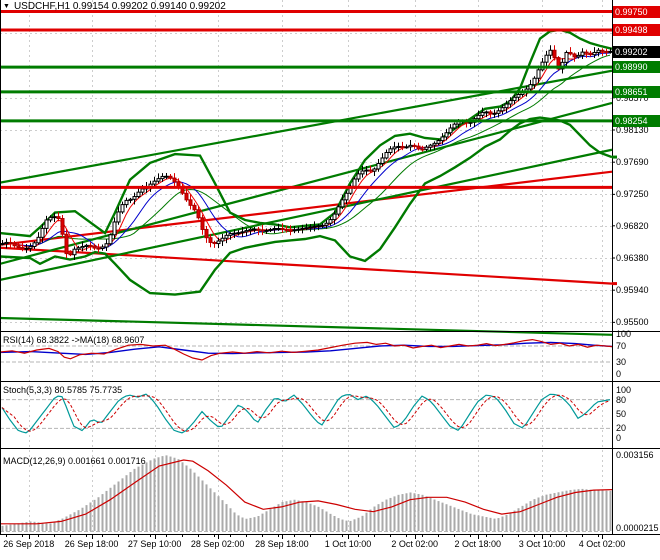 The image size is (660, 560). I want to click on indicator-scale-label: 50, so click(621, 414).